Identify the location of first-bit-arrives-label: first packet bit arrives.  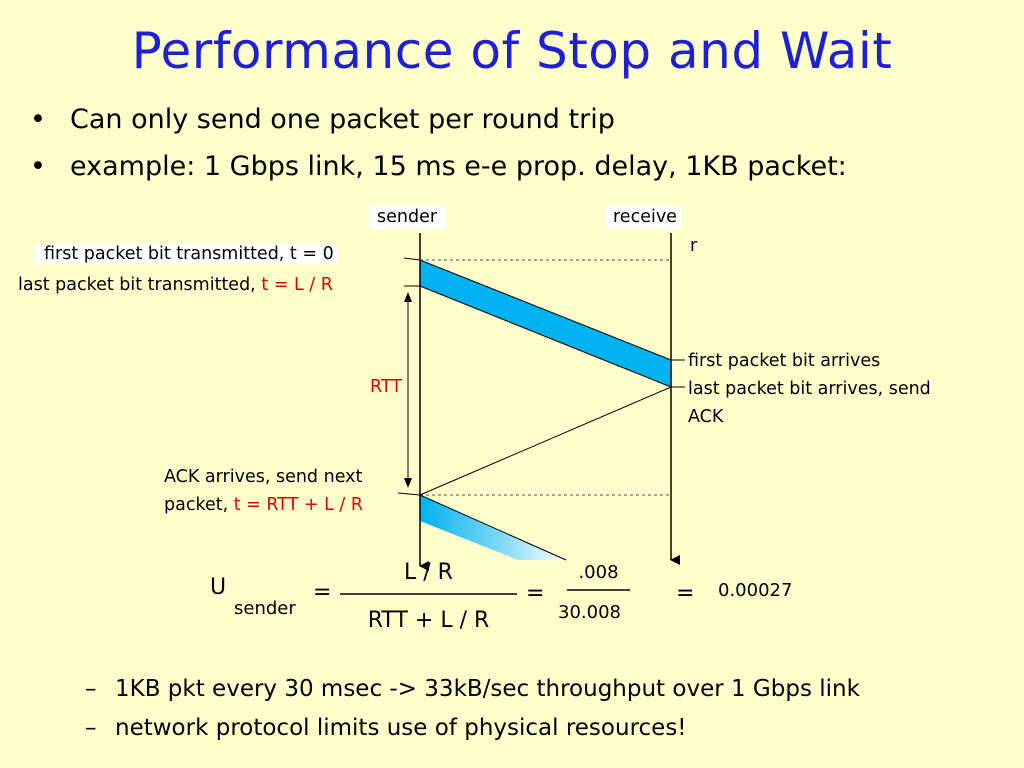
(784, 361).